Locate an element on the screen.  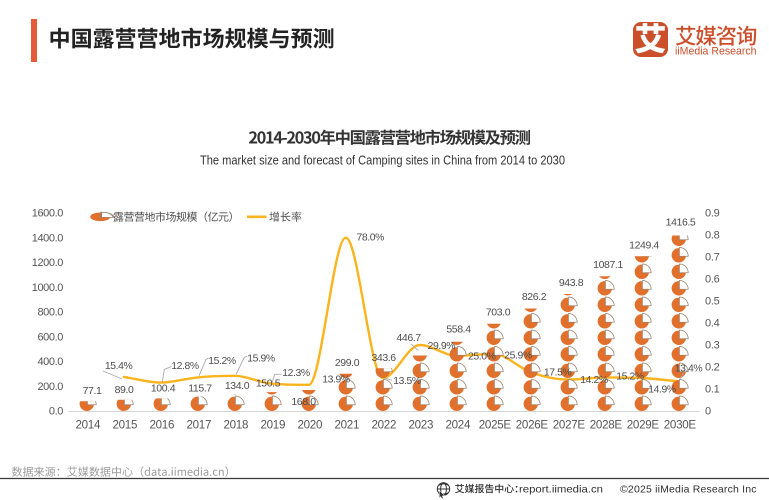
svg-text: 2014 is located at coordinates (88, 425).